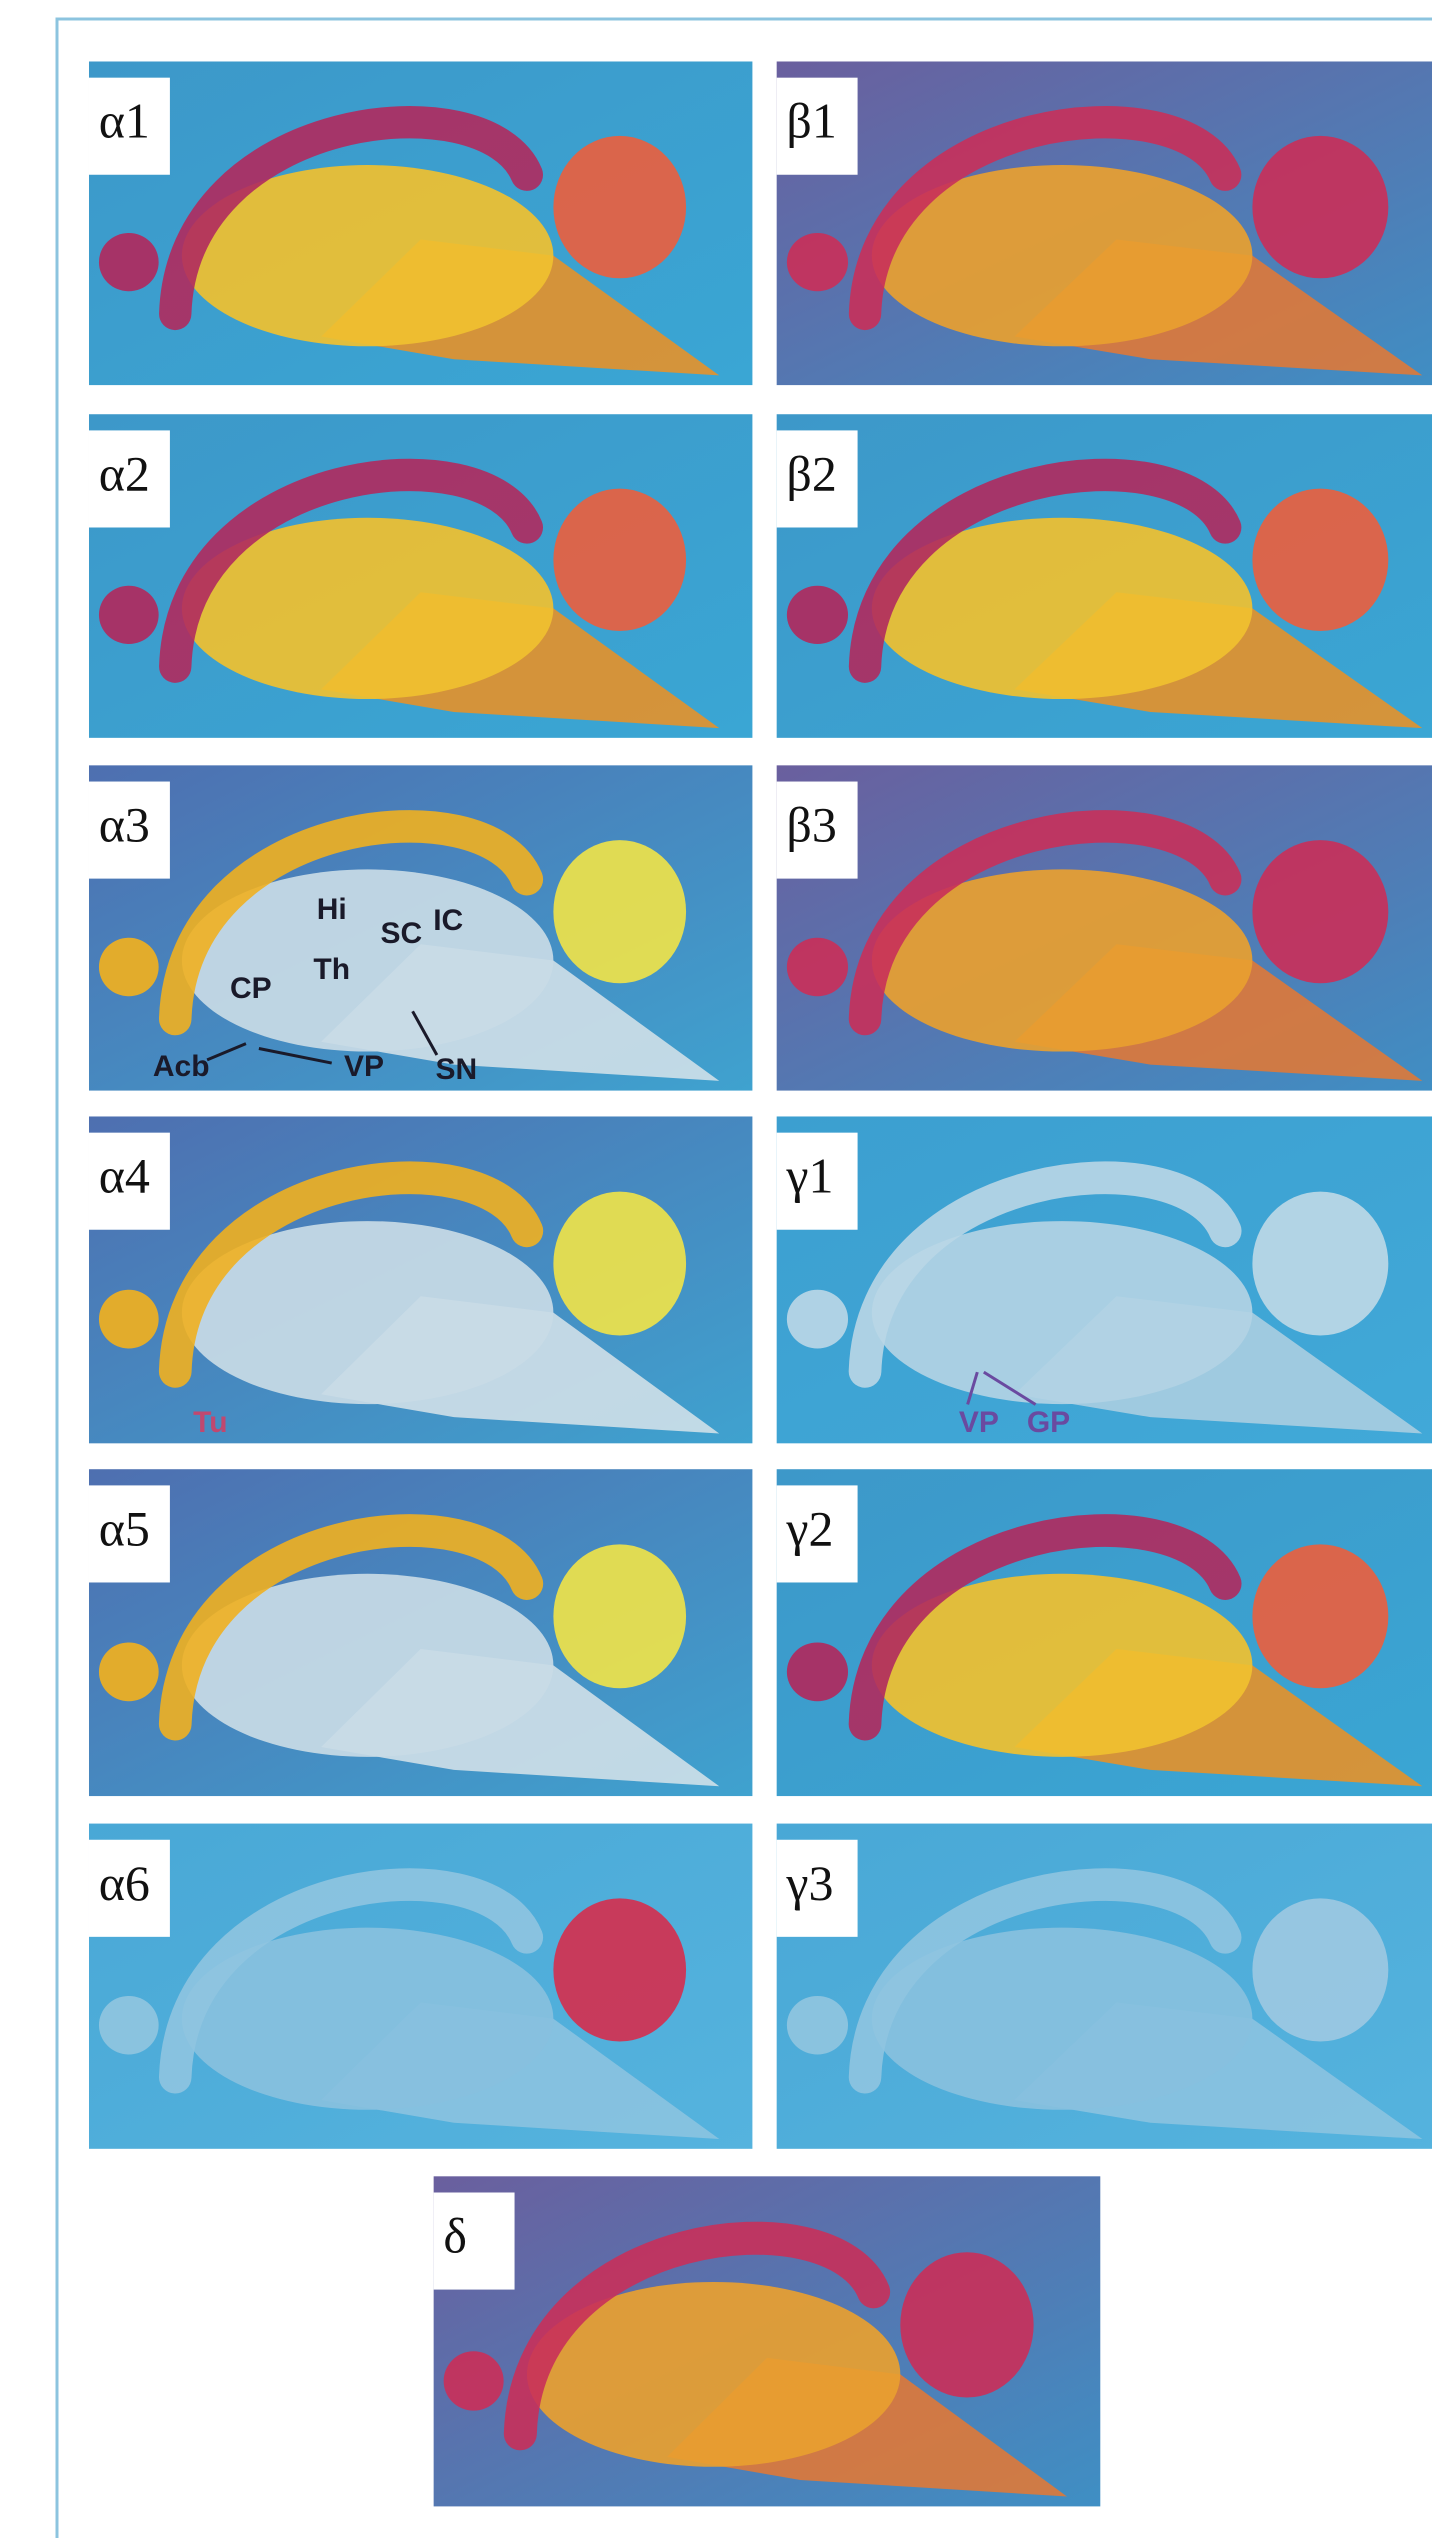 The height and width of the screenshot is (2538, 1432). Describe the element at coordinates (210, 1422) in the screenshot. I see `annotation: Tu` at that location.